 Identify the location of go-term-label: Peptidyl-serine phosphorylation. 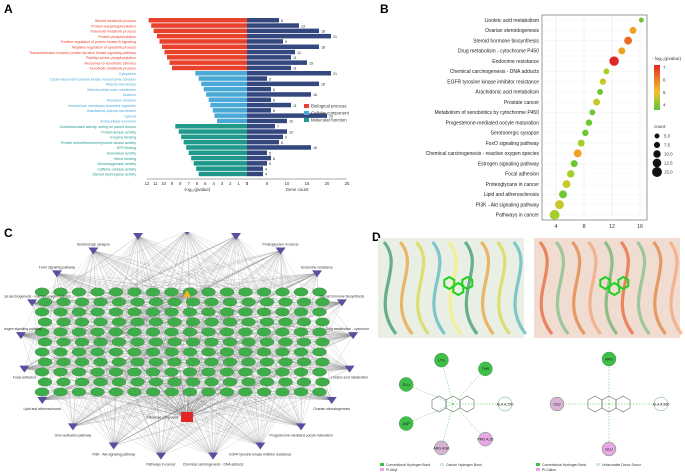
(111, 58).